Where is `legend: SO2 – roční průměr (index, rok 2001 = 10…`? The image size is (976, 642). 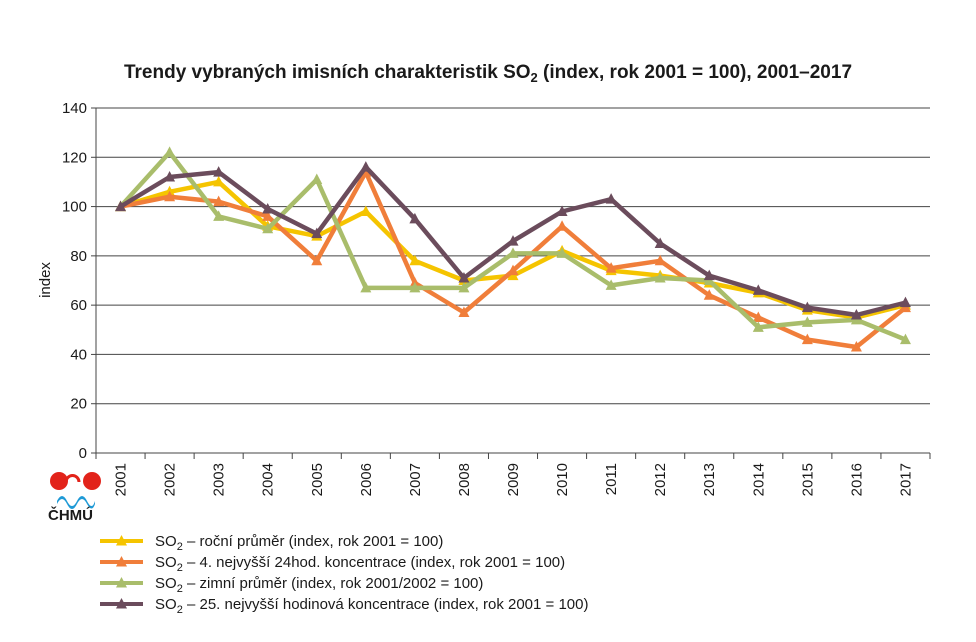 legend: SO2 – roční průměr (index, rok 2001 = 10… is located at coordinates (344, 574).